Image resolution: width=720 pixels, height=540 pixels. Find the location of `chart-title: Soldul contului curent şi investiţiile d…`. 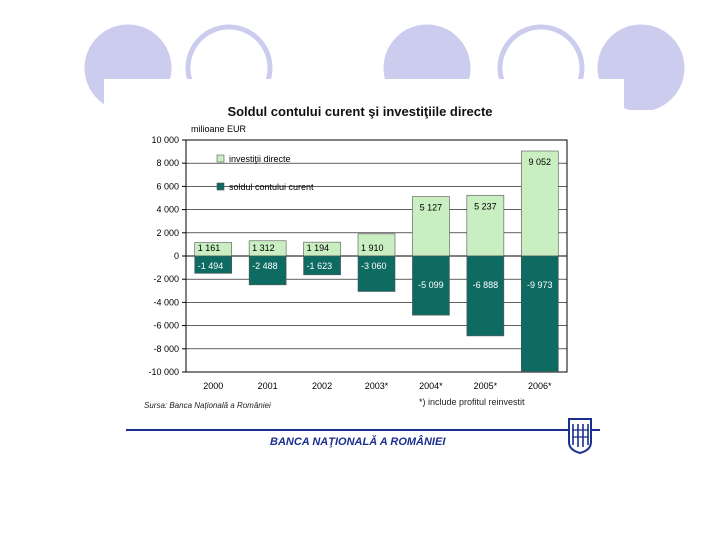

chart-title: Soldul contului curent şi investiţiile d… is located at coordinates (360, 111).